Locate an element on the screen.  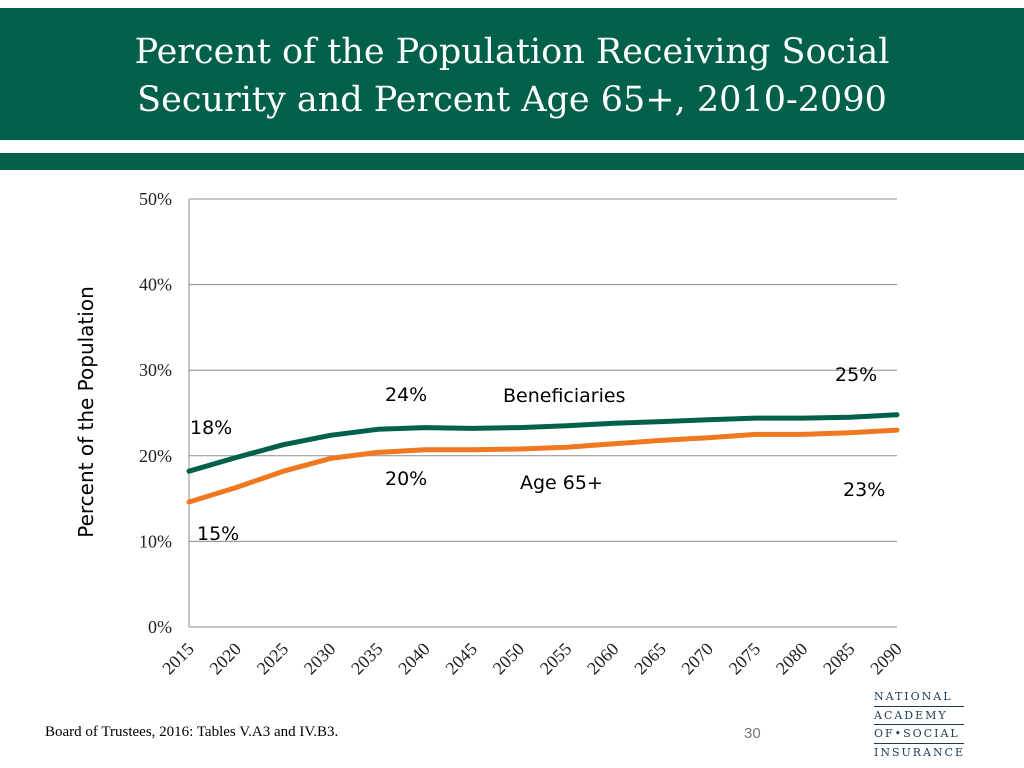
nasi-logo: NATIONAL ACADEMY OF•SOCIAL INSURANCE is located at coordinates (919, 724).